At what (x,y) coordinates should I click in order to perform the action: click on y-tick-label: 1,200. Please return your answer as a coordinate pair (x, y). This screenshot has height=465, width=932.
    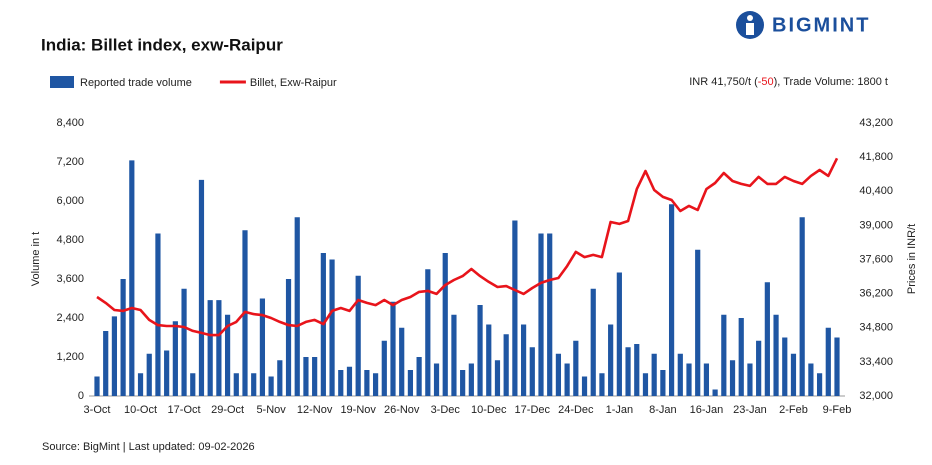
    Looking at the image, I should click on (70, 357).